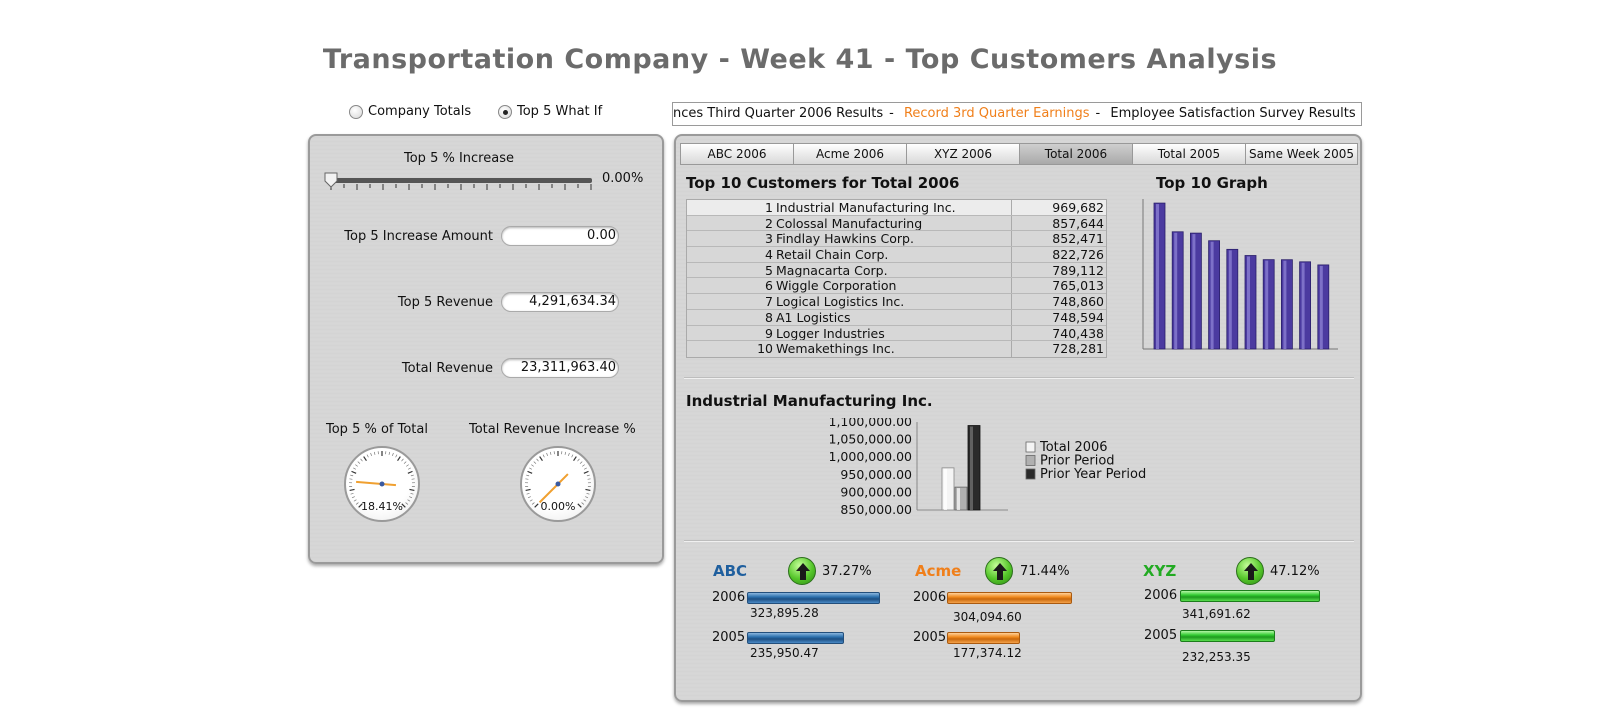 The image size is (1600, 724). What do you see at coordinates (896, 286) in the screenshot?
I see `table-row: 6 Wiggle Corporation 765,013` at bounding box center [896, 286].